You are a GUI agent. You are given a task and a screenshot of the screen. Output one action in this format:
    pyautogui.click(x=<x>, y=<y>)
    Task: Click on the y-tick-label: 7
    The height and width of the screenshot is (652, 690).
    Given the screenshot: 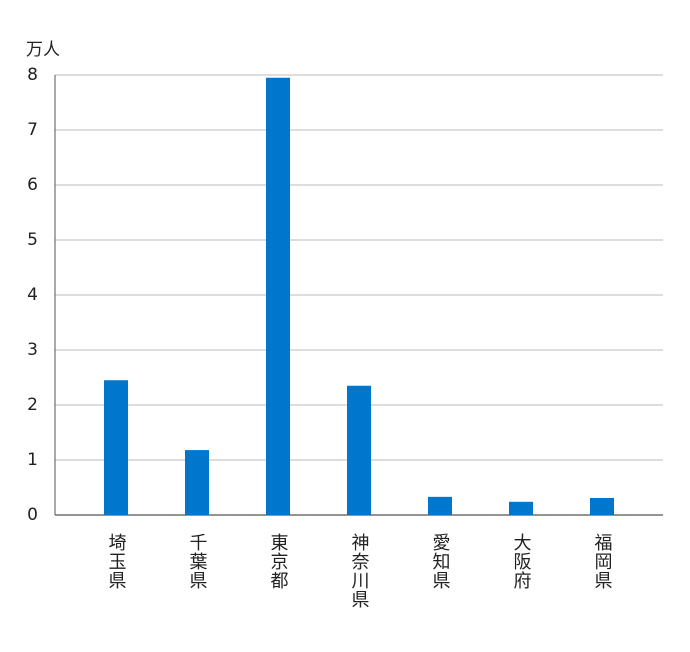 What is the action you would take?
    pyautogui.click(x=32, y=130)
    